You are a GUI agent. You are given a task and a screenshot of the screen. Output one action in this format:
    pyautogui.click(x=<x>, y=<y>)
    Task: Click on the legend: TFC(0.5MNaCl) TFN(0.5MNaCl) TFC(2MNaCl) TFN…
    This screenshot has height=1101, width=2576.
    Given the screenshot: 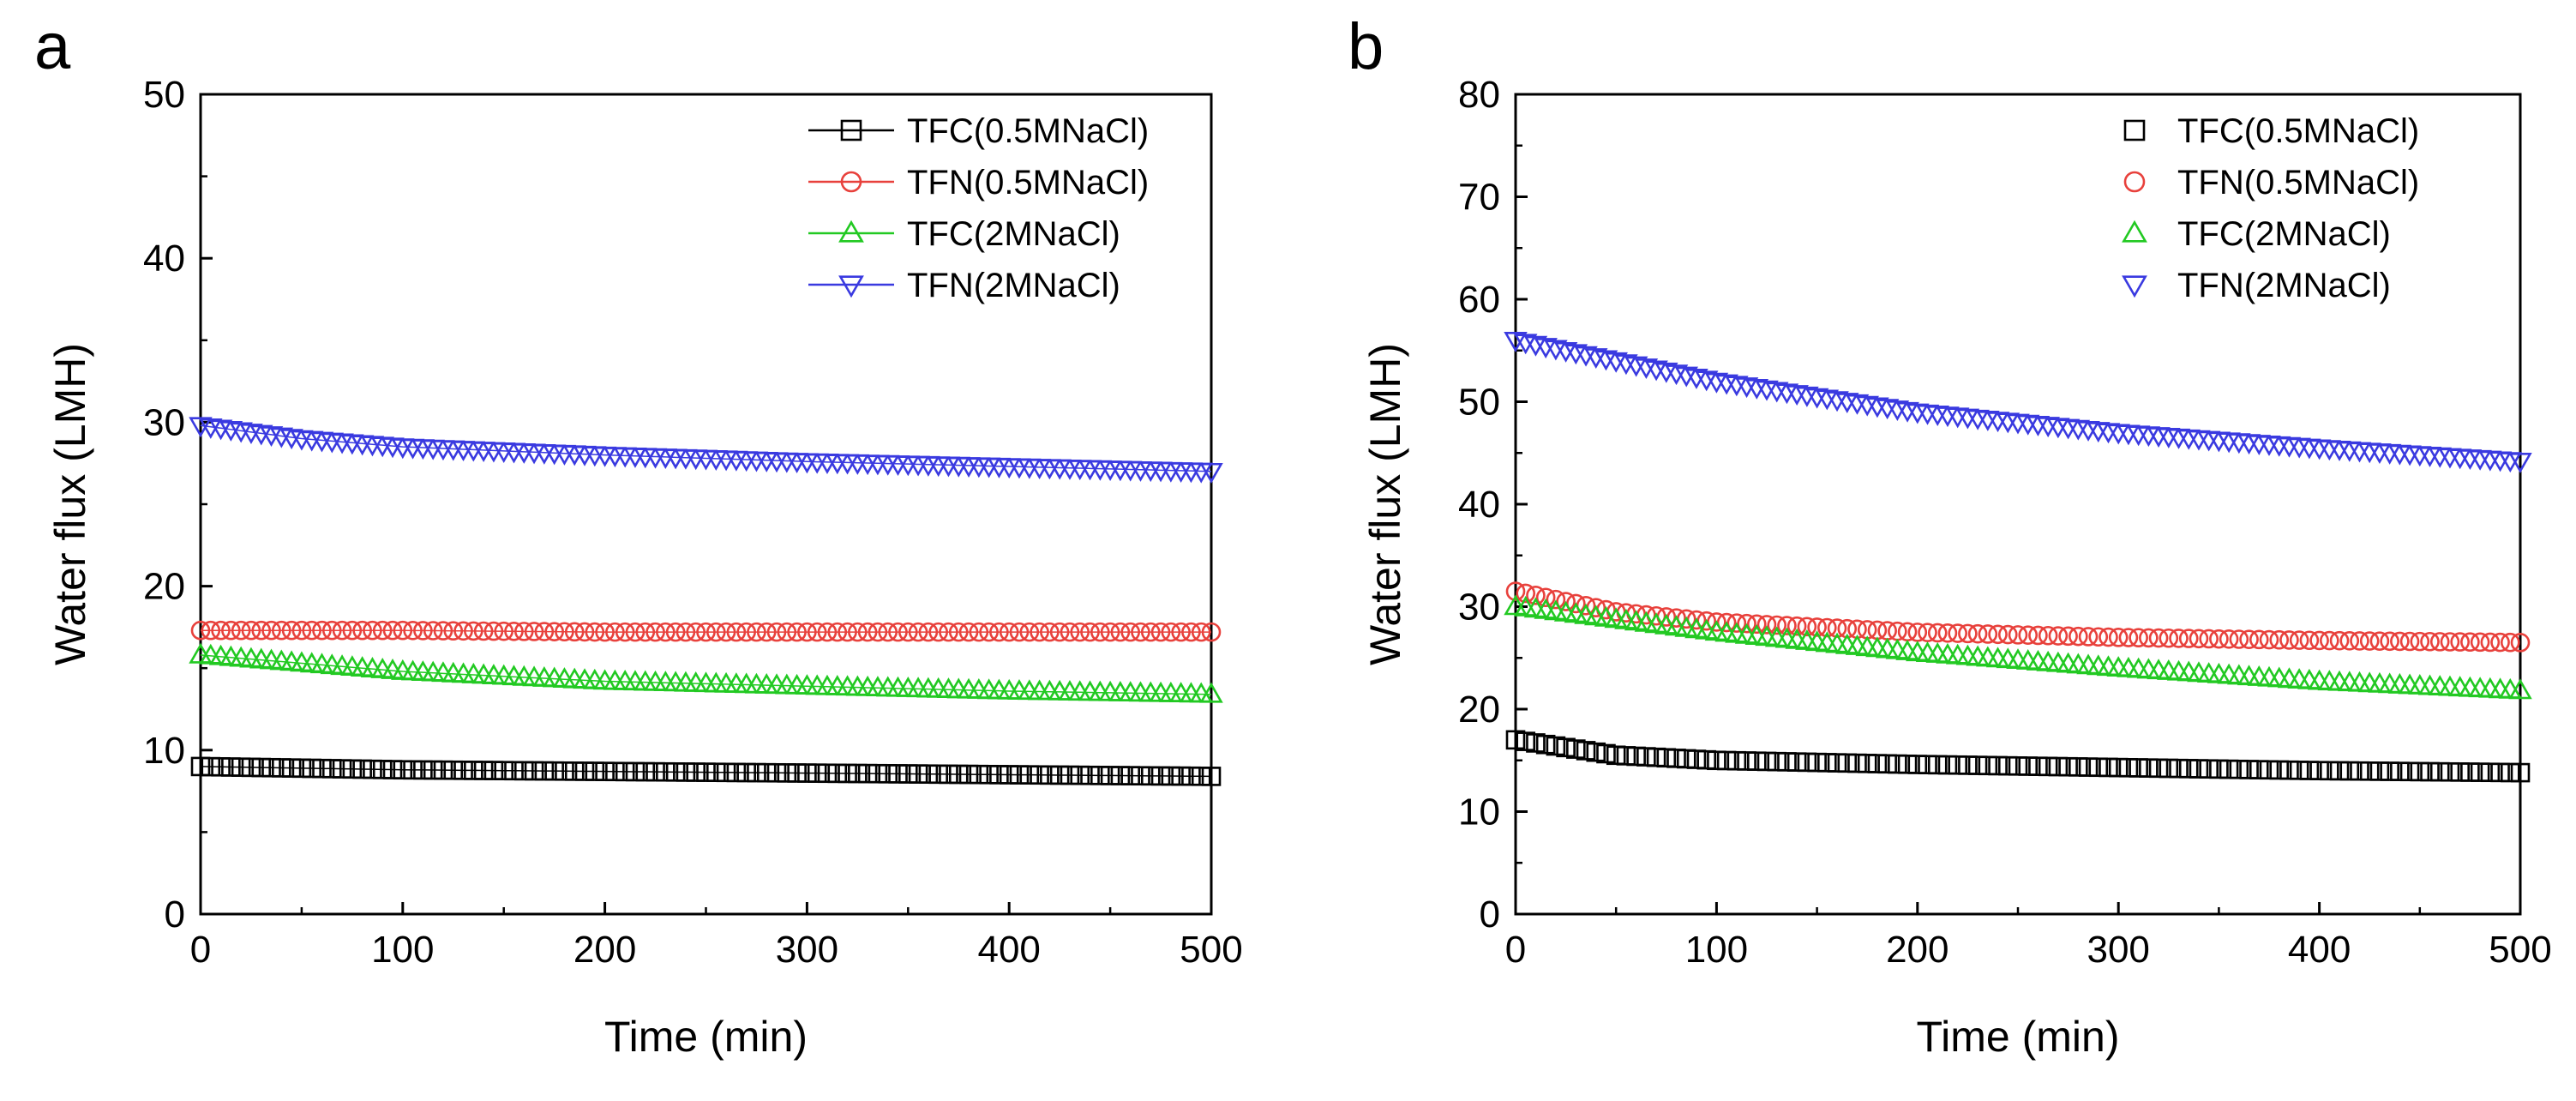 What is the action you would take?
    pyautogui.click(x=2270, y=208)
    